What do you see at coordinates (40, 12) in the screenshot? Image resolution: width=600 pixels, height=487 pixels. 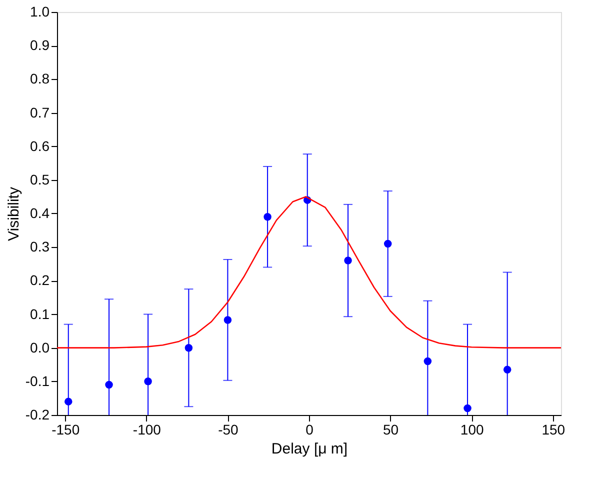 I see `y-tick-label: 1.0` at bounding box center [40, 12].